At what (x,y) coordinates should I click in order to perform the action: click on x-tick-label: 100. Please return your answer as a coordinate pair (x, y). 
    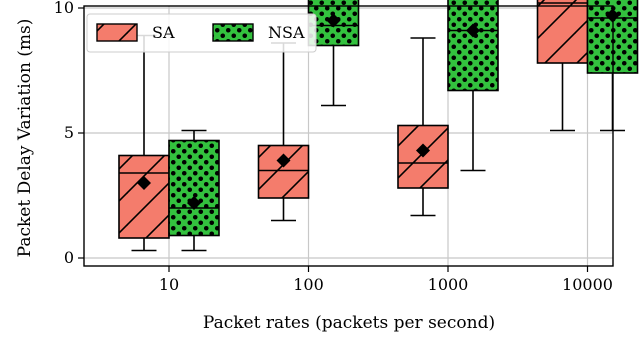
    Looking at the image, I should click on (308, 284).